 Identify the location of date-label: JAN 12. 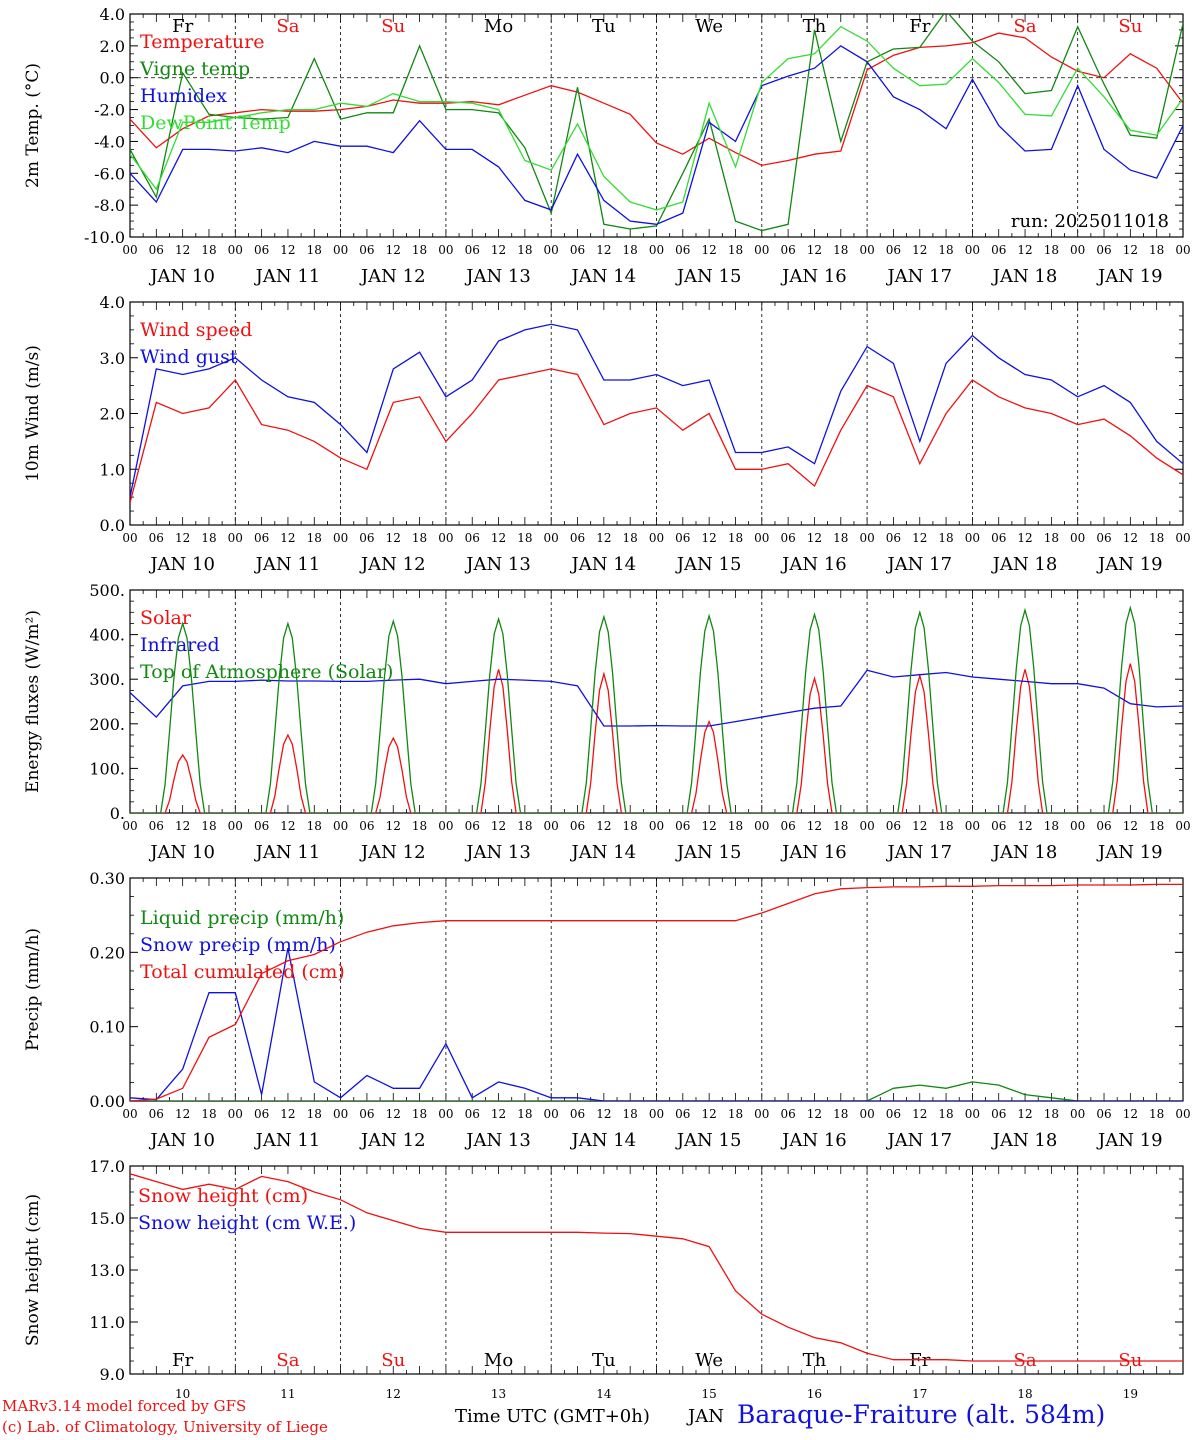
(392, 564).